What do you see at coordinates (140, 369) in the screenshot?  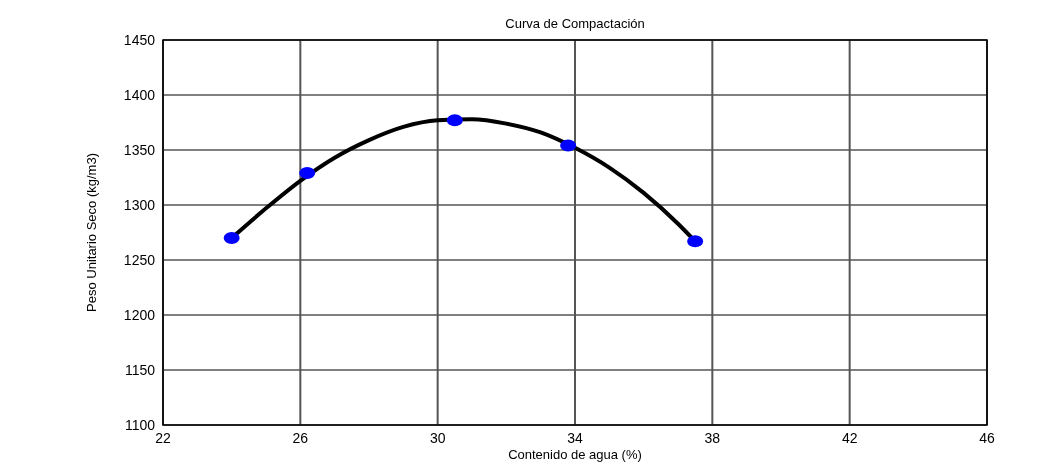 I see `y-tick-label: 1150` at bounding box center [140, 369].